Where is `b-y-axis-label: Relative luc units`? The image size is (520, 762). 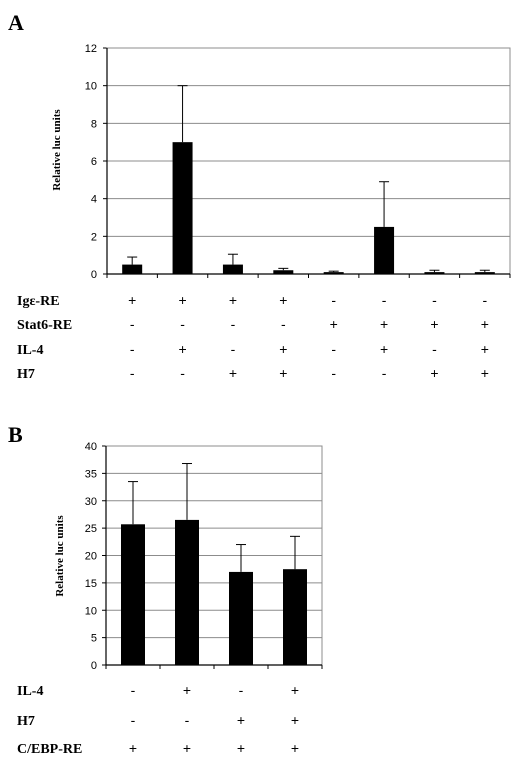
b-y-axis-label: Relative luc units is located at coordinates (60, 556).